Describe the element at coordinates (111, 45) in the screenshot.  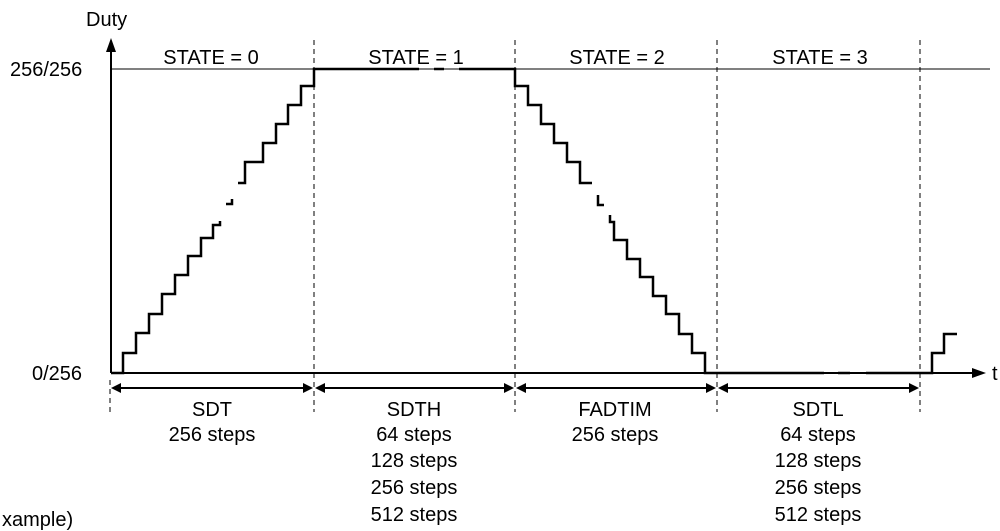
I see `y-axis-arrowhead` at that location.